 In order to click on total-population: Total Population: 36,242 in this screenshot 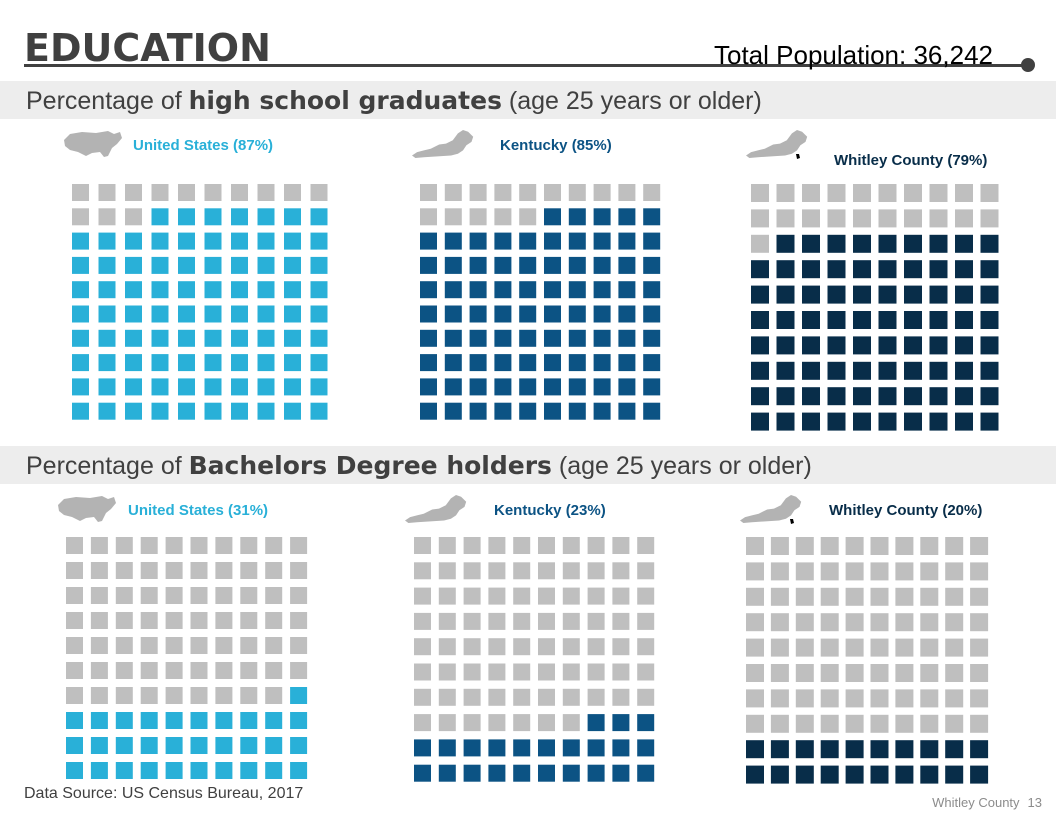, I will do `click(853, 55)`.